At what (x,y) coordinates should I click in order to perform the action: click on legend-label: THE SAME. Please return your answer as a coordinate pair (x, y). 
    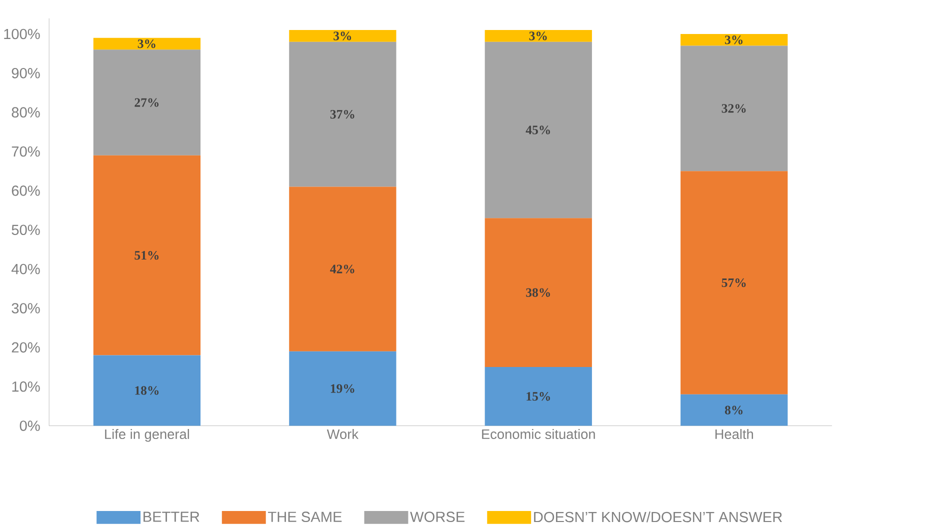
    Looking at the image, I should click on (305, 516).